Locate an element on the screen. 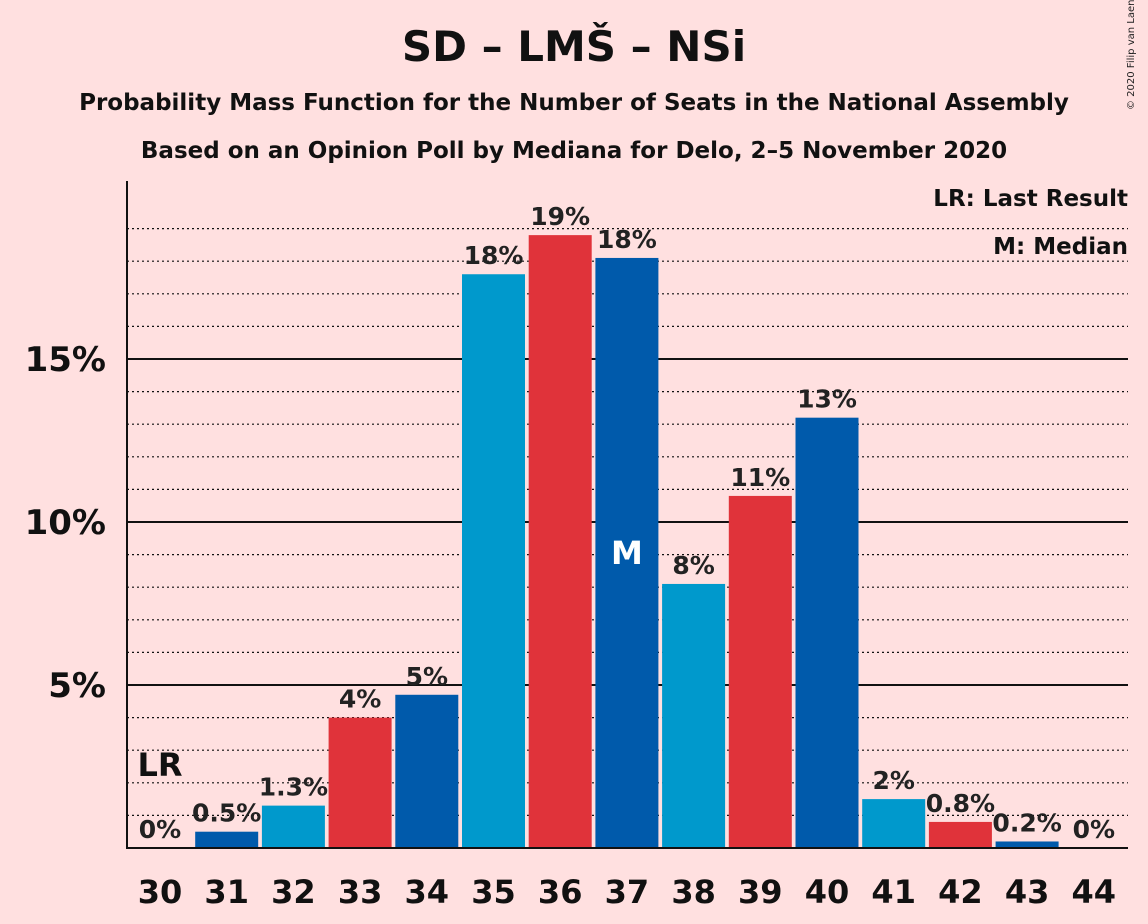  x-tick-label: 40 is located at coordinates (827, 892).